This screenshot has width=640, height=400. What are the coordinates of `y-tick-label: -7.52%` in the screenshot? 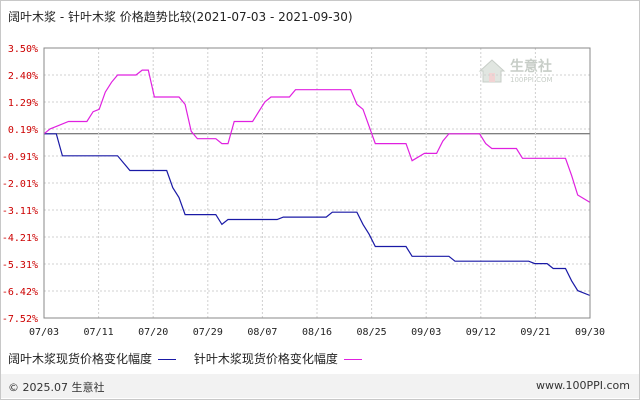 It's located at (20, 319).